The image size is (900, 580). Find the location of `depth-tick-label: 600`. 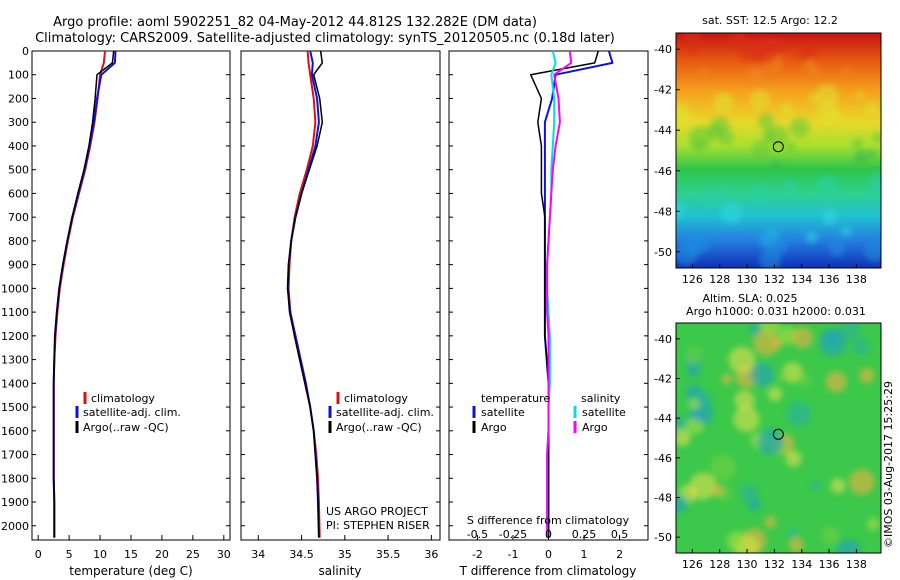

depth-tick-label: 600 is located at coordinates (18, 193).